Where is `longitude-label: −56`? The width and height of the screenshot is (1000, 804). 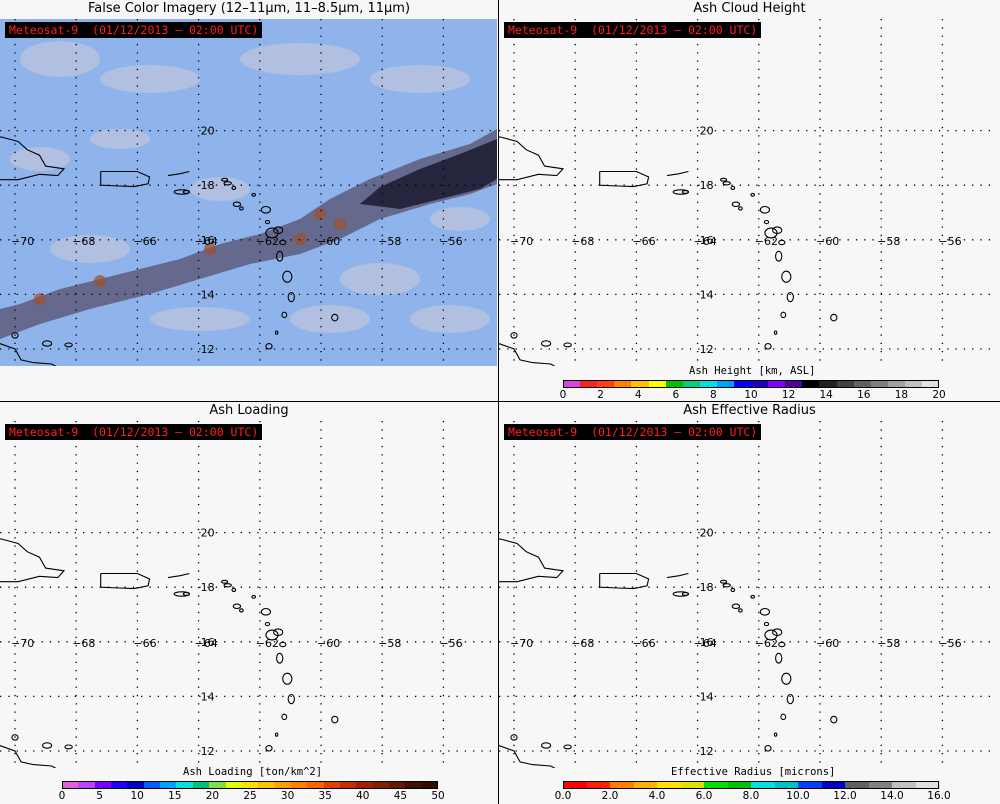 longitude-label: −56 is located at coordinates (450, 241).